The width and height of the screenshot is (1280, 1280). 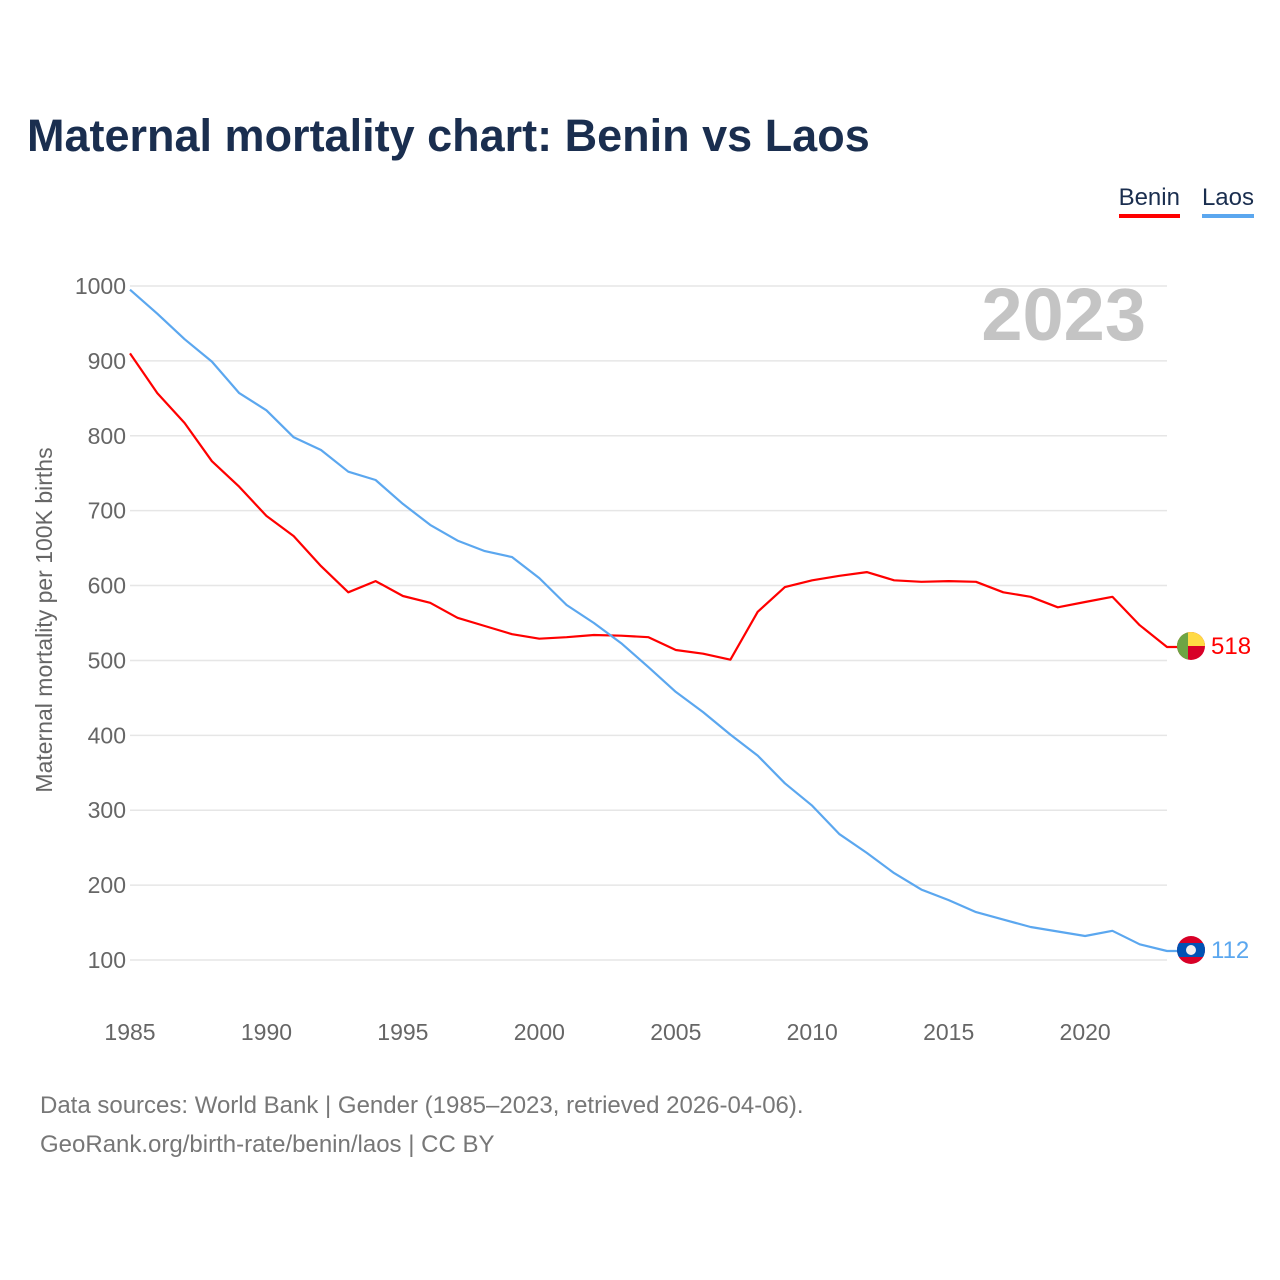 I want to click on x-tick-label: 1985, so click(x=129, y=1032).